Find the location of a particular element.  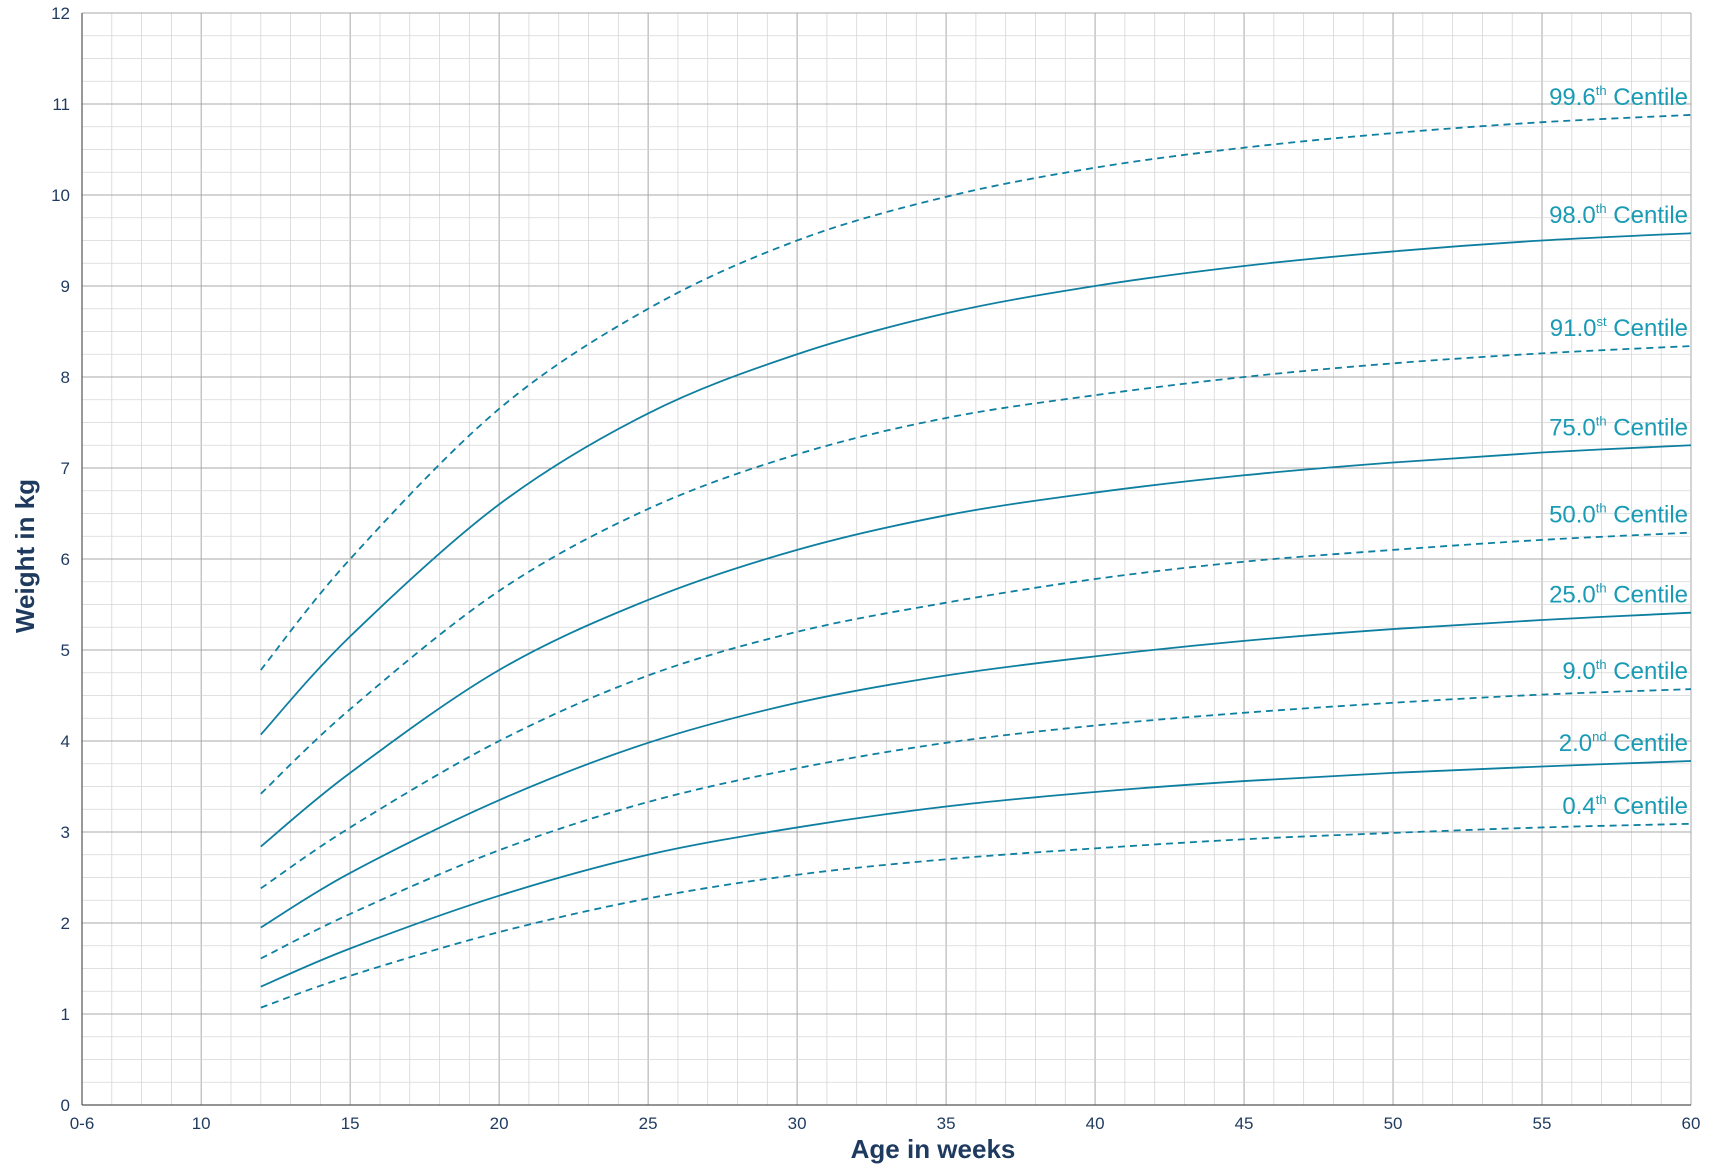

y-tick-label: 6 is located at coordinates (65, 559).